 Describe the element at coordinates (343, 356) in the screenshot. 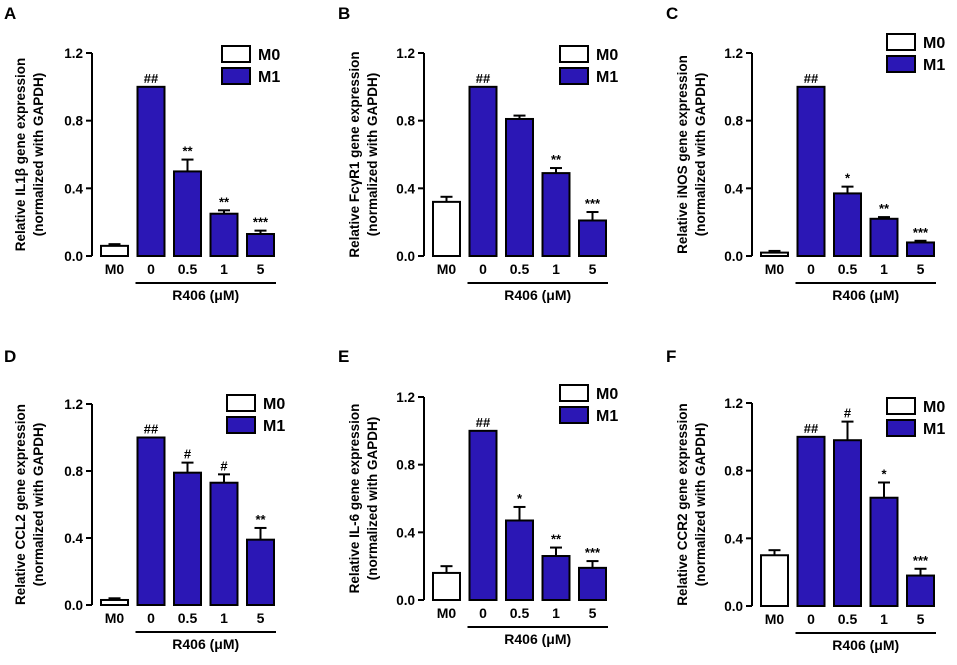

I see `panel-letter: E` at that location.